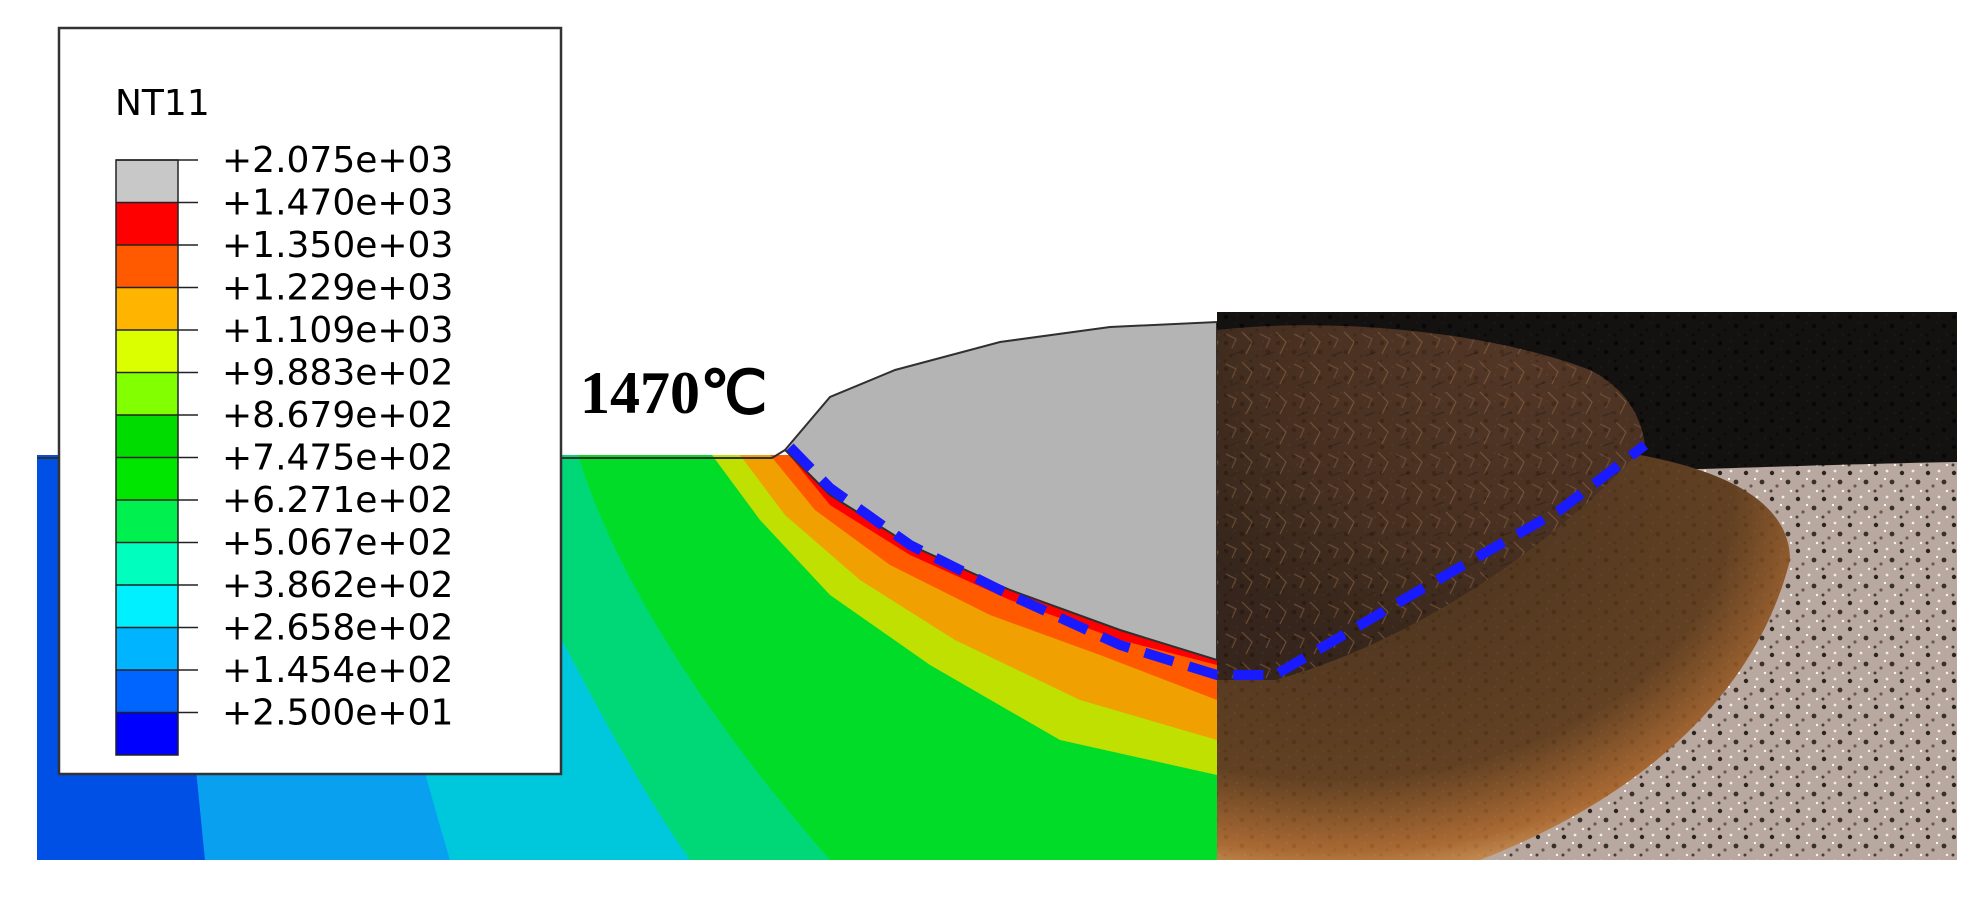 Image resolution: width=1984 pixels, height=899 pixels. Describe the element at coordinates (337, 288) in the screenshot. I see `legend-level-label: +1.229e+03` at that location.